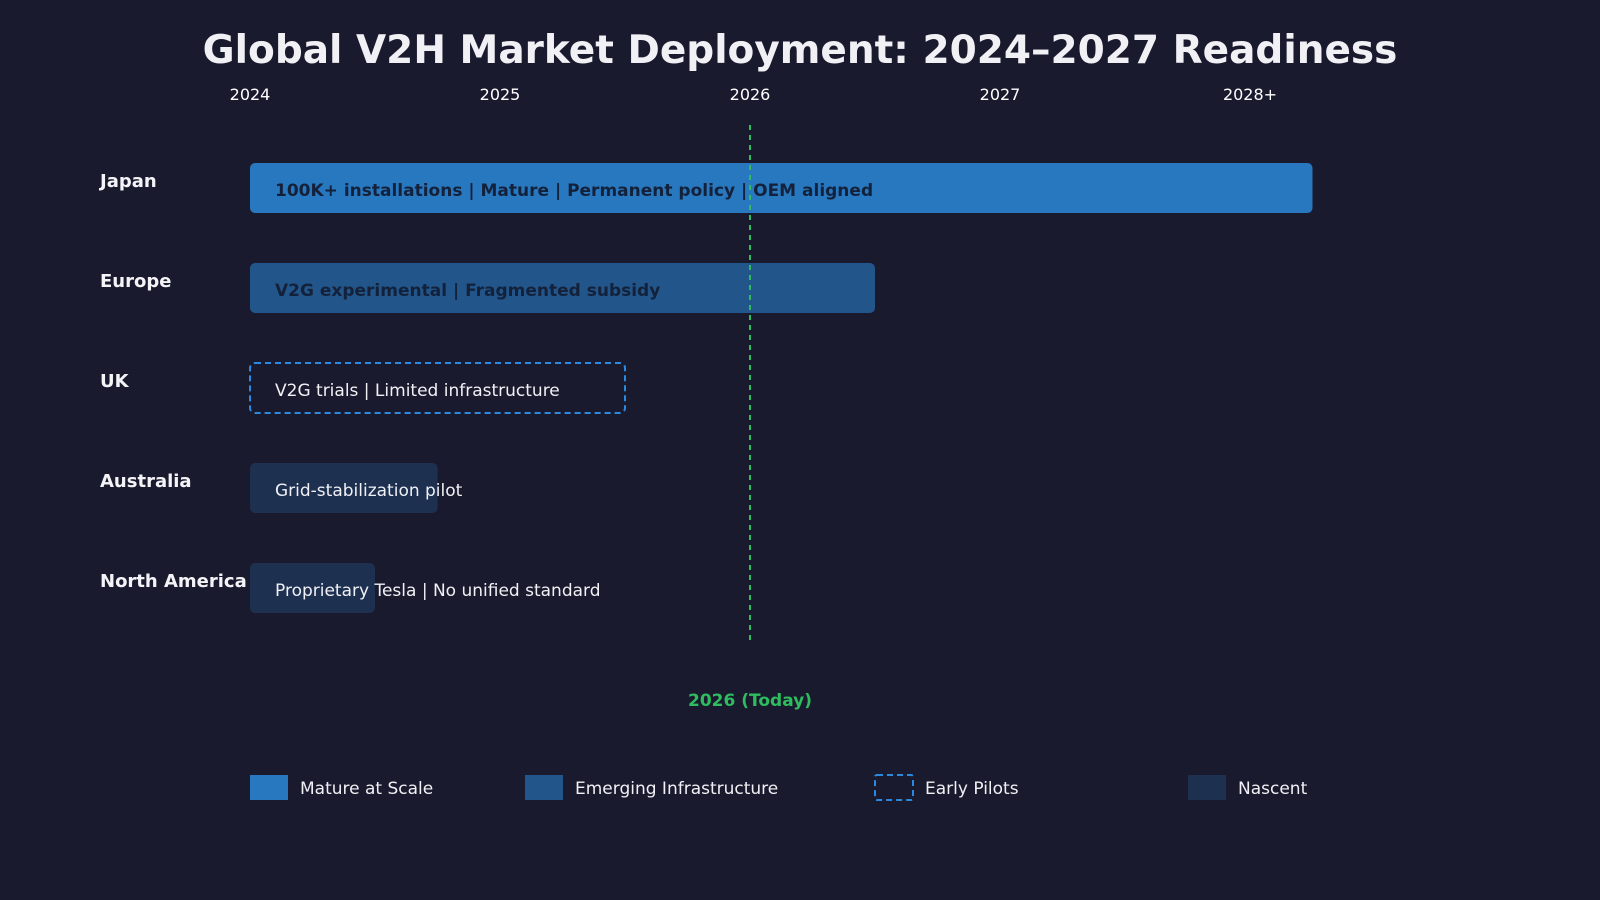 The image size is (1600, 900). I want to click on region-label: UK, so click(115, 381).